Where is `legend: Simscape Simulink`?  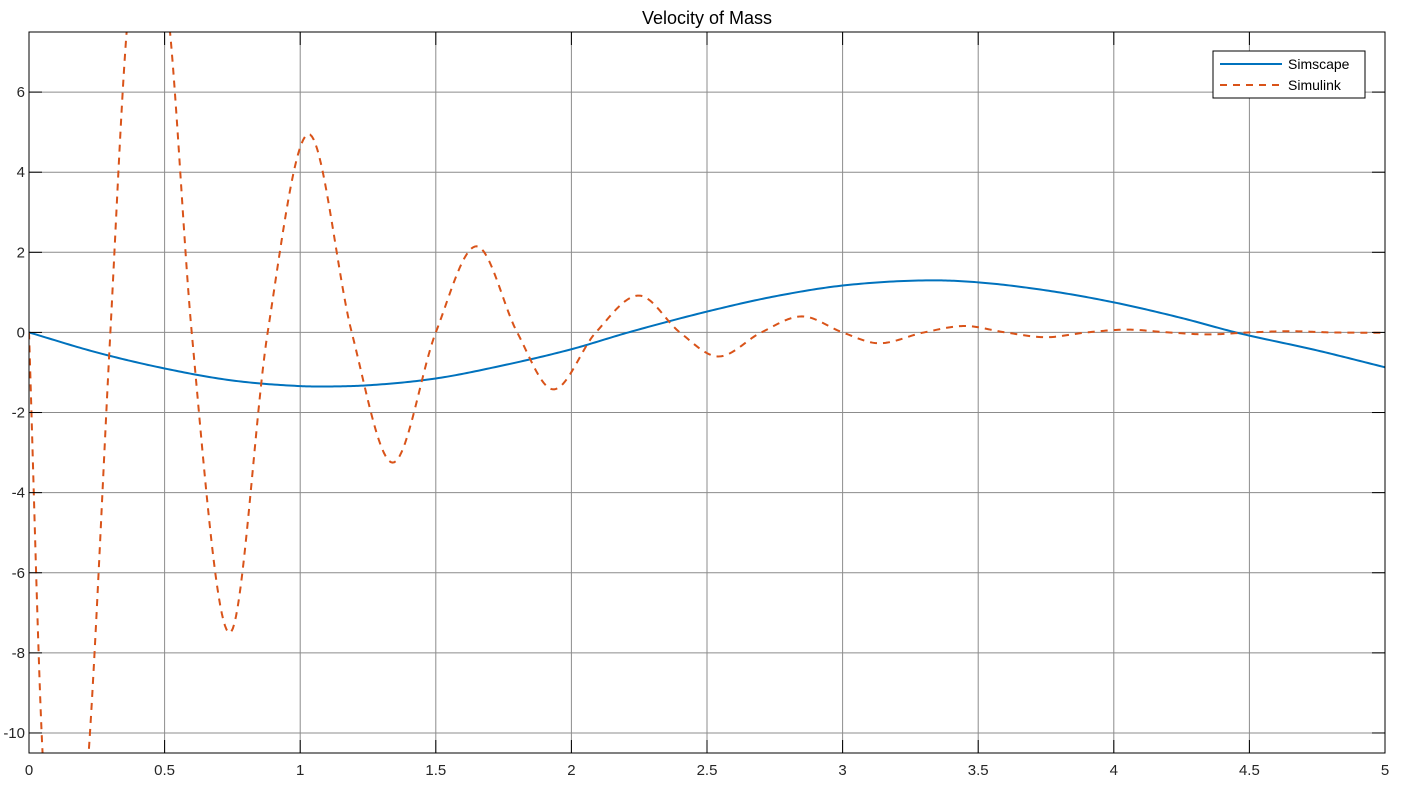 legend: Simscape Simulink is located at coordinates (1289, 74).